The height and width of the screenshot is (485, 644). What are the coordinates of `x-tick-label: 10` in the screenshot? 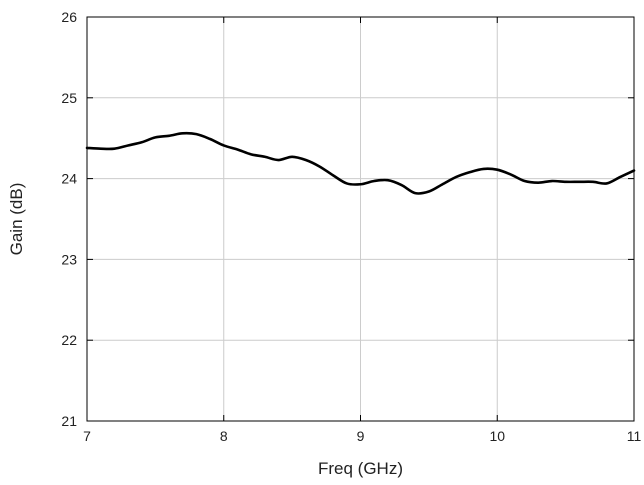 It's located at (497, 436).